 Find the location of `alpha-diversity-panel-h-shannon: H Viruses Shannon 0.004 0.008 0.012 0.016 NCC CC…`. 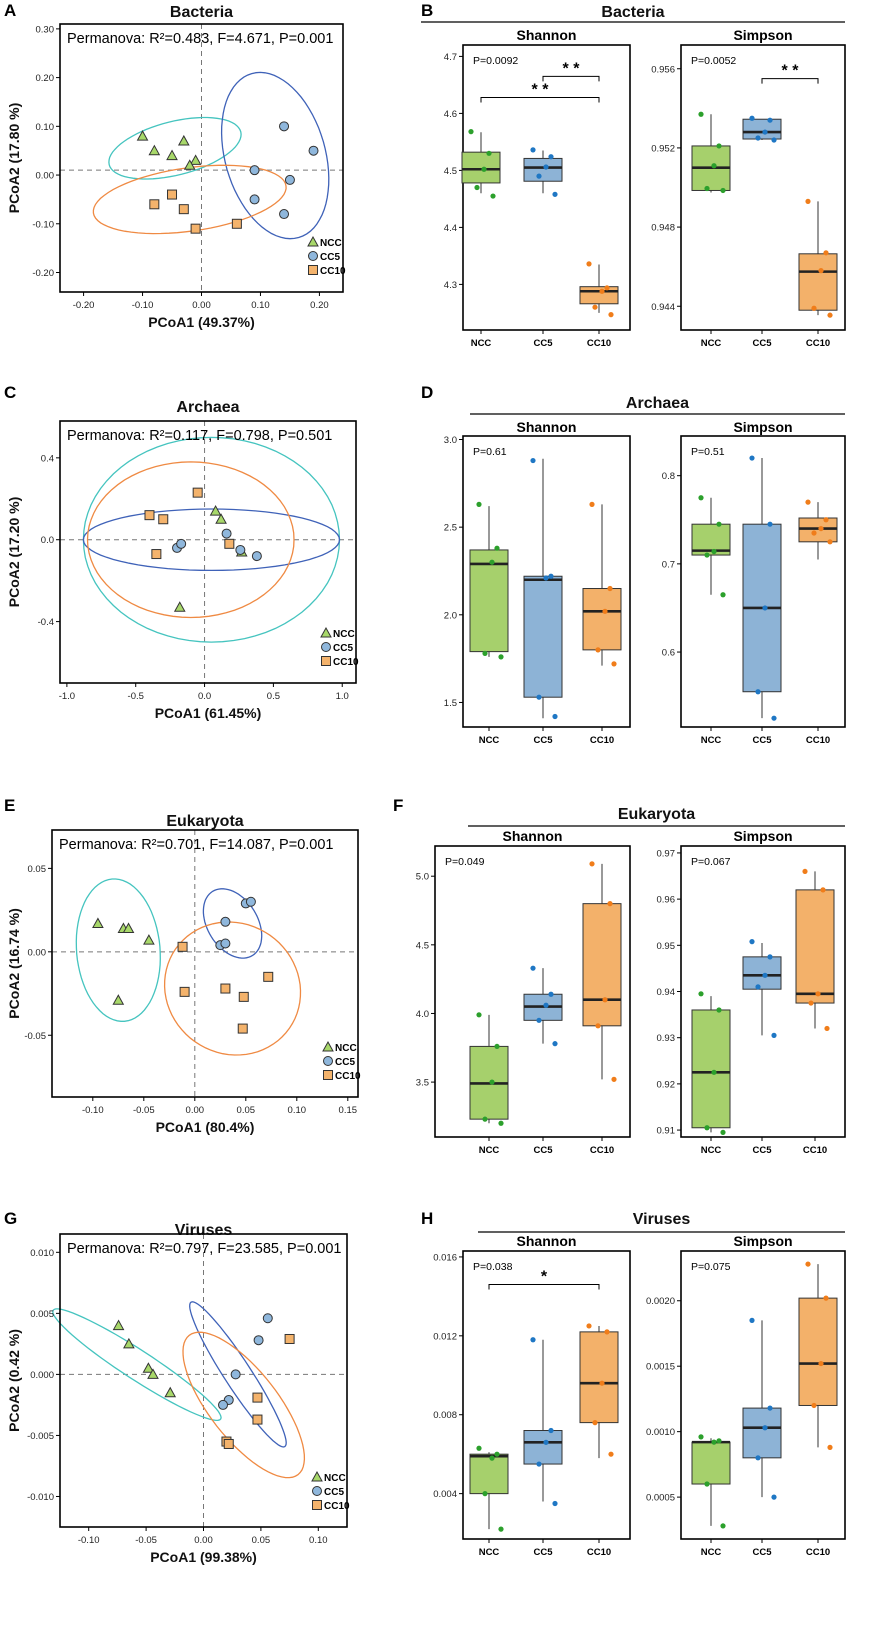

alpha-diversity-panel-h-shannon: H Viruses Shannon 0.004 0.008 0.012 0.016 NCC CC… is located at coordinates (633, 1383).